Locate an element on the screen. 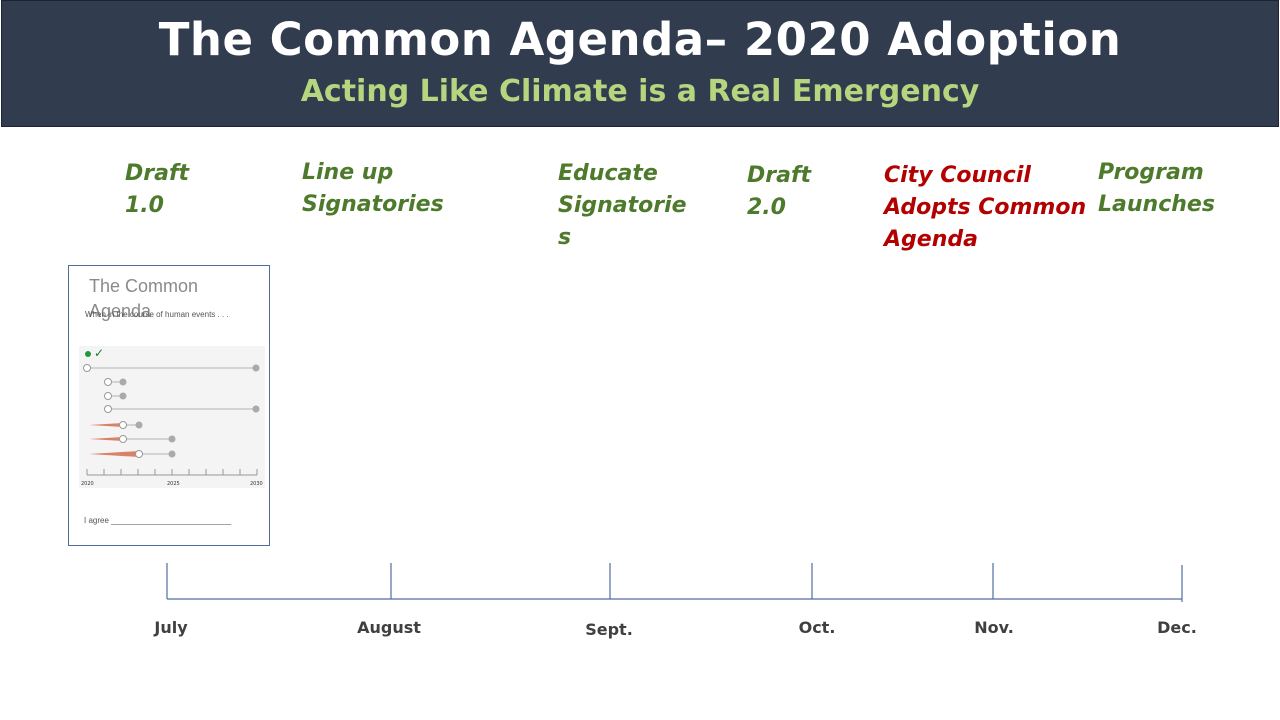 Image resolution: width=1280 pixels, height=720 pixels. axis-label-start: 2020 is located at coordinates (87, 484).